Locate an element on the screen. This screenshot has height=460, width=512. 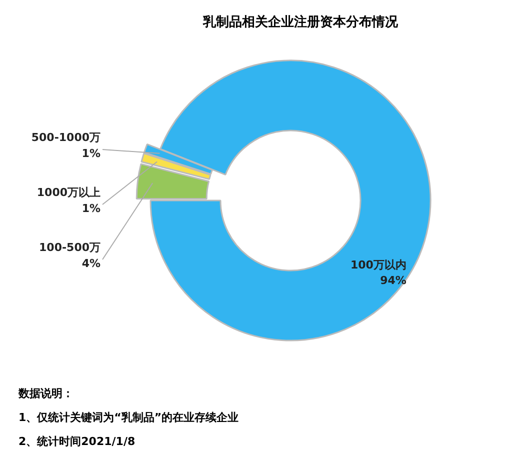
slice-label: 1000万以上 is located at coordinates (68, 193).